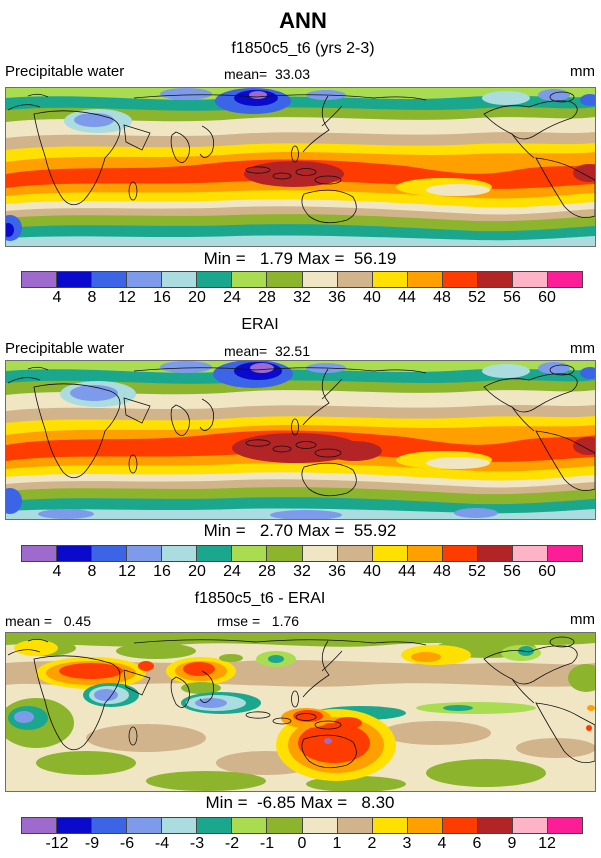 Image resolution: width=601 pixels, height=858 pixels. I want to click on panel3-mean: mean = 0.45, so click(48, 621).